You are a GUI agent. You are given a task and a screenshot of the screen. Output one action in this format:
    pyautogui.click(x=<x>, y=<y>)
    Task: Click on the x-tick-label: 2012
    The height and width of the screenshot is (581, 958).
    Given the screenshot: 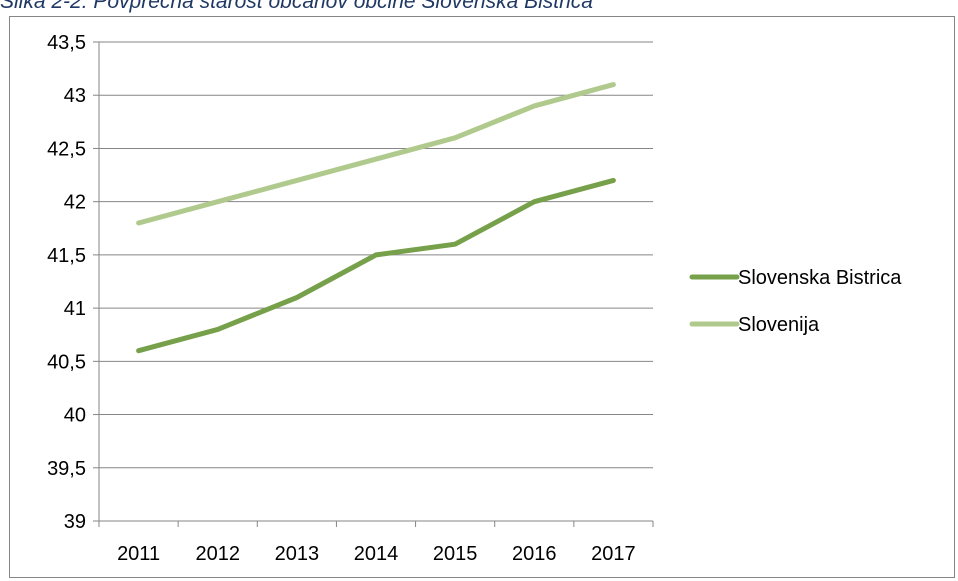 What is the action you would take?
    pyautogui.click(x=217, y=554)
    